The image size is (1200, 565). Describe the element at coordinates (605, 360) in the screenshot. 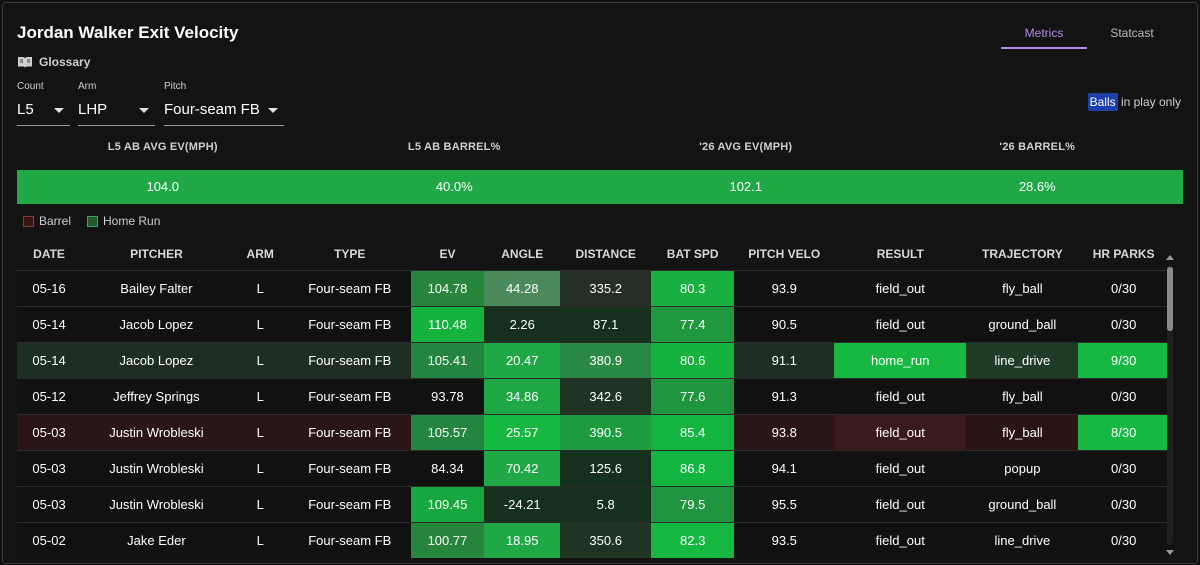

I see `table-cell: 380.9` at that location.